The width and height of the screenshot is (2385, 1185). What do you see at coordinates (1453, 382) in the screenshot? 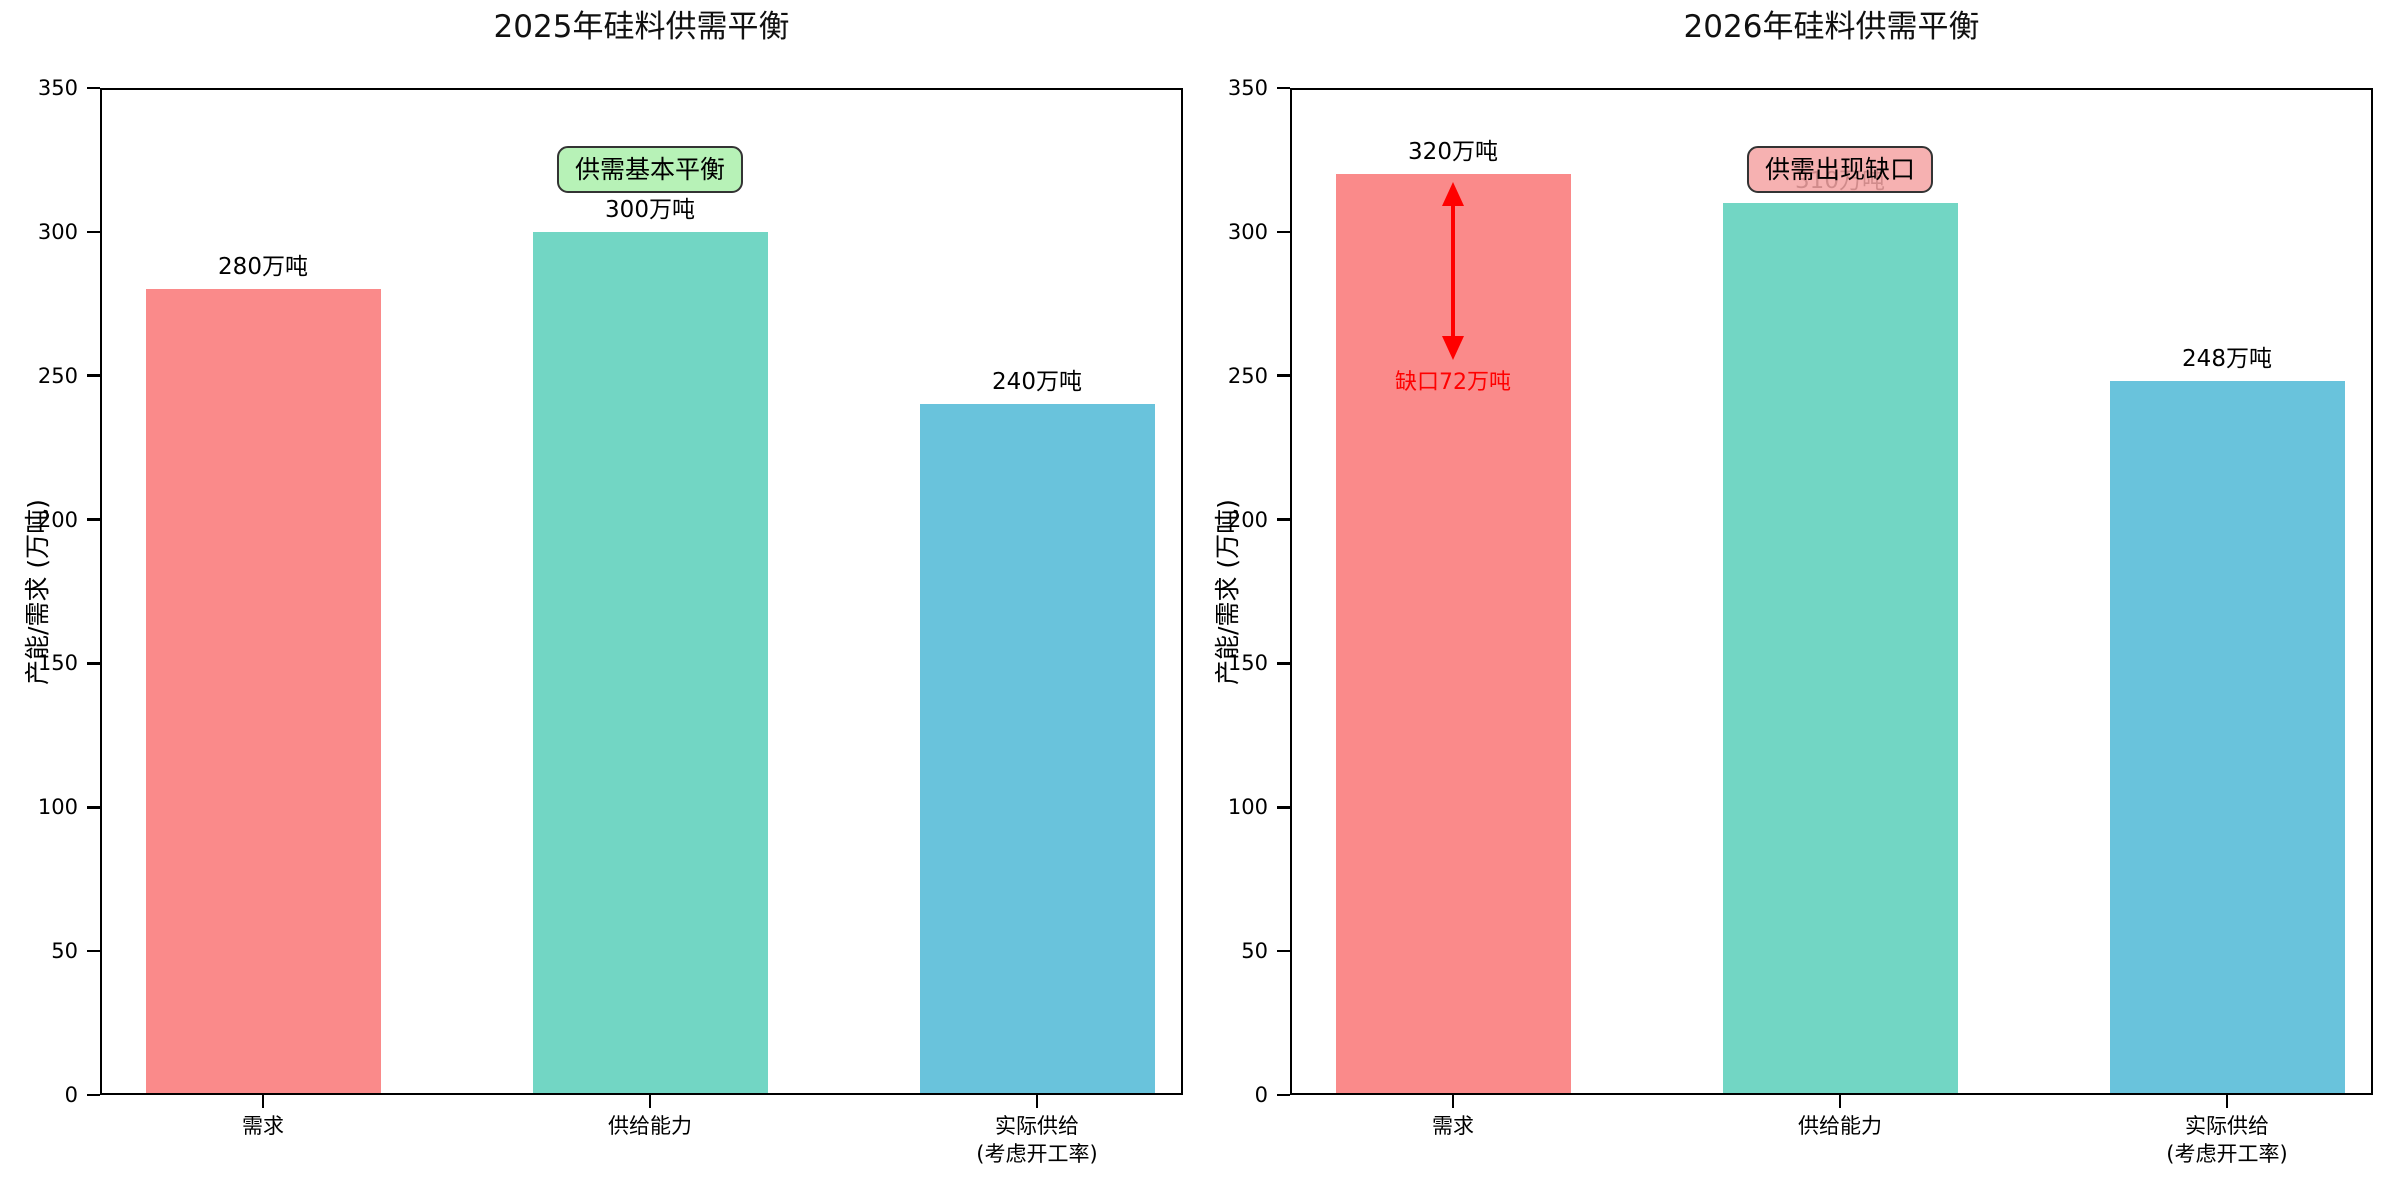
I see `gap-annotation-label: 缺口72万吨` at bounding box center [1453, 382].